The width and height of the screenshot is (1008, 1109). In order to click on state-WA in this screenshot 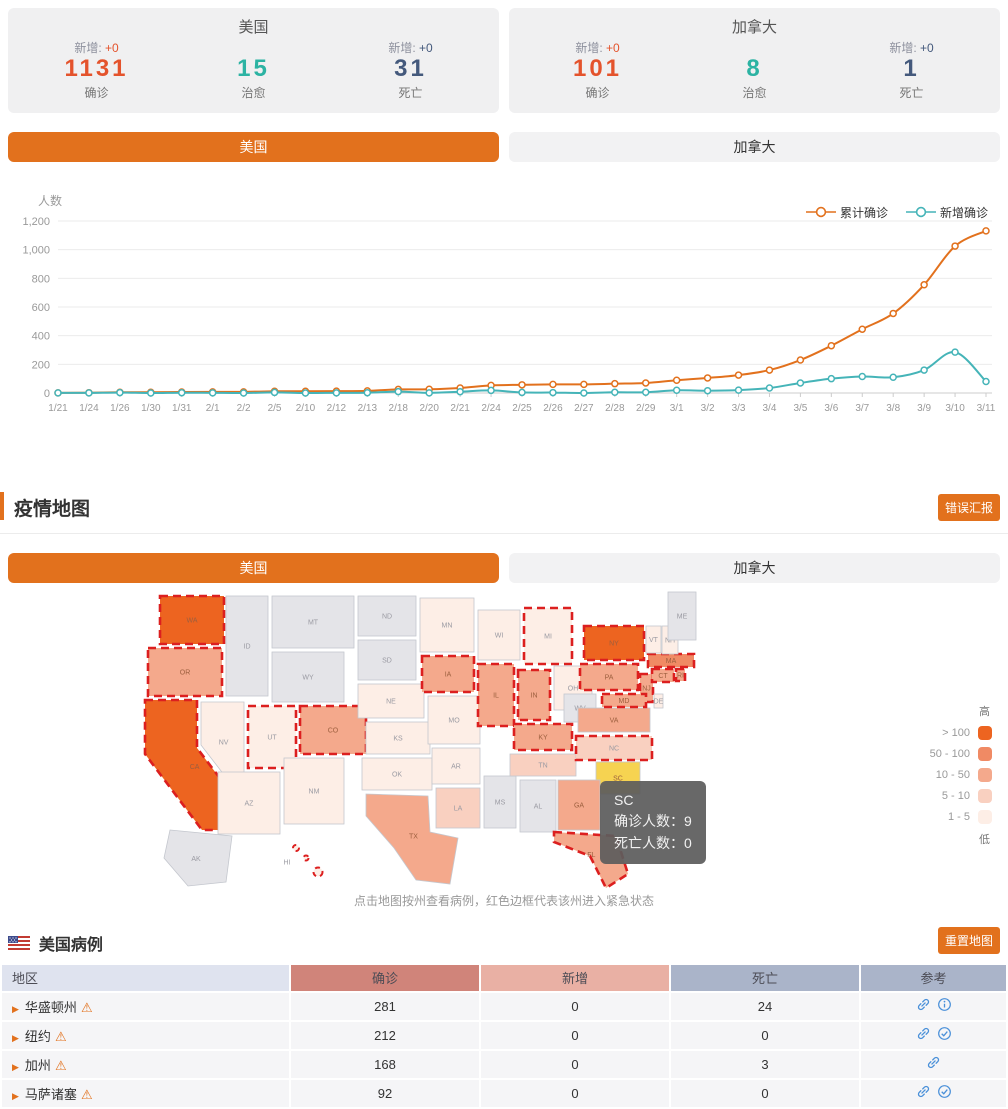, I will do `click(192, 620)`.